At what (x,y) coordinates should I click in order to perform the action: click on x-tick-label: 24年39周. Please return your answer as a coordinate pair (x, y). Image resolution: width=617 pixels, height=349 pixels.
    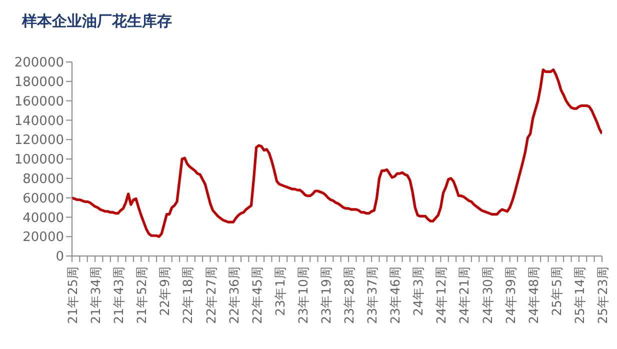
    Looking at the image, I should click on (510, 295).